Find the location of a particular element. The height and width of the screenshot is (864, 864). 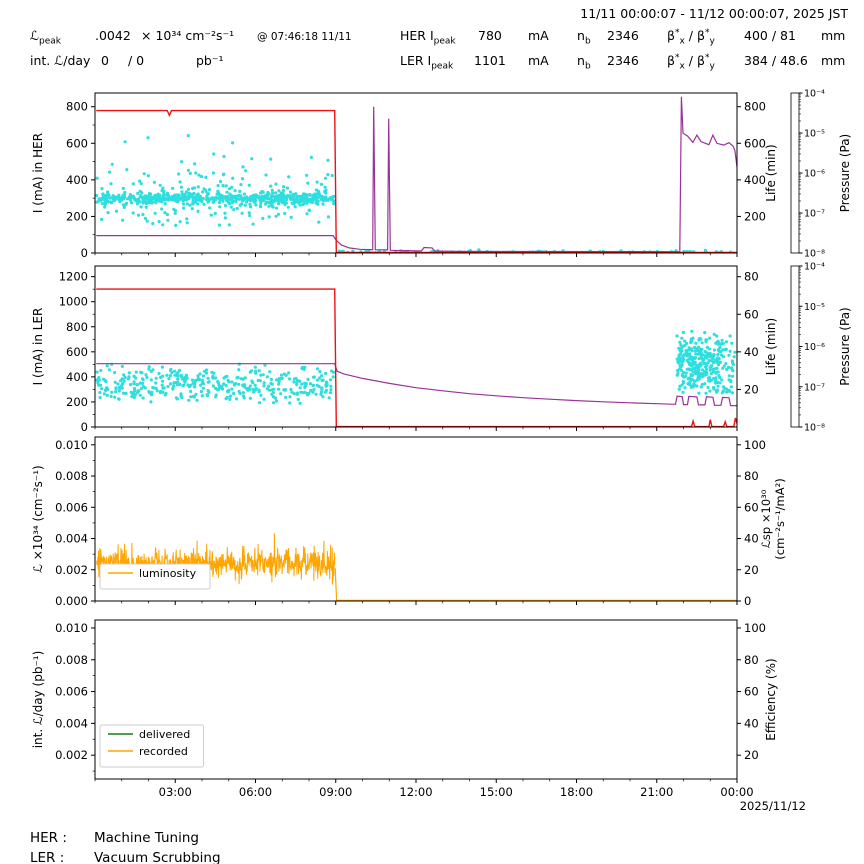

svg-text: I (mA) in HER is located at coordinates (38, 173).